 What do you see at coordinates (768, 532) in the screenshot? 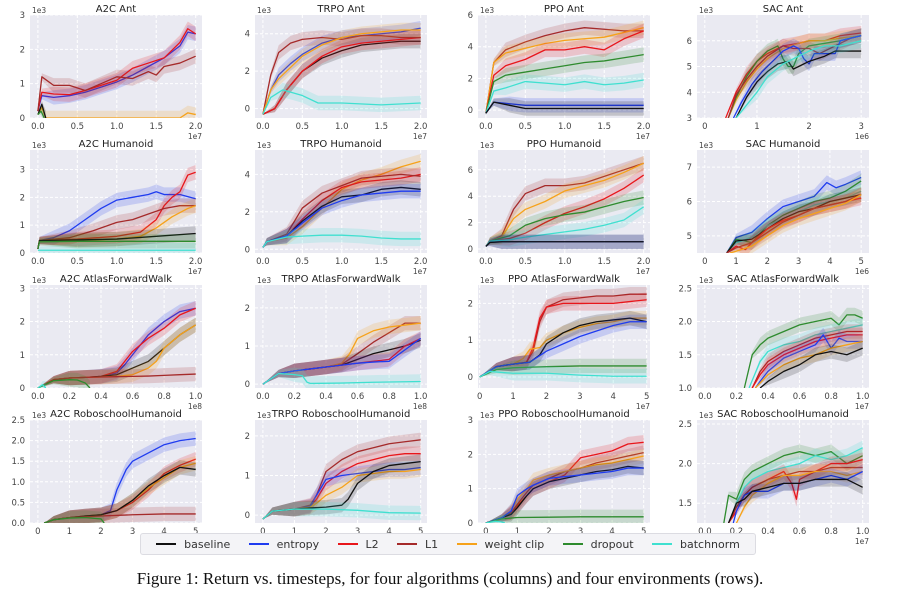
I see `x-tick-label: 0.4` at bounding box center [768, 532].